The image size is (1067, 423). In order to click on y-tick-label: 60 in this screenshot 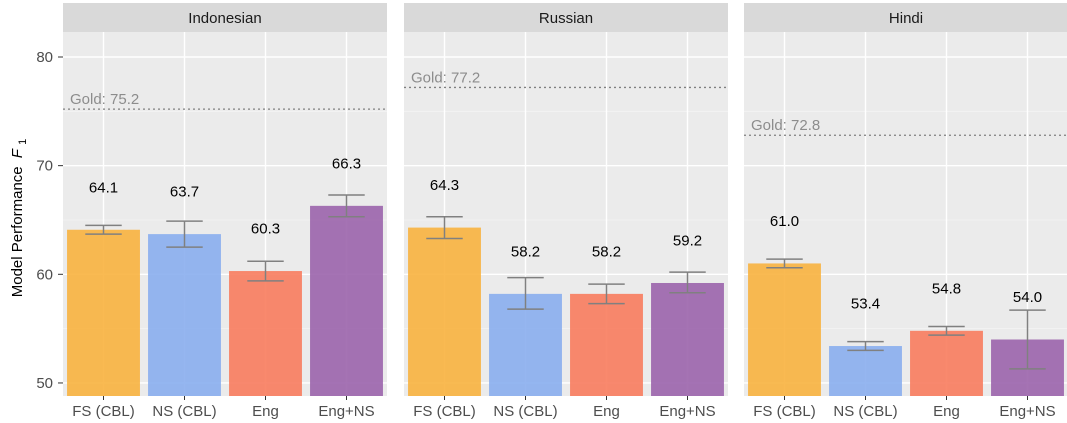, I will do `click(44, 274)`.